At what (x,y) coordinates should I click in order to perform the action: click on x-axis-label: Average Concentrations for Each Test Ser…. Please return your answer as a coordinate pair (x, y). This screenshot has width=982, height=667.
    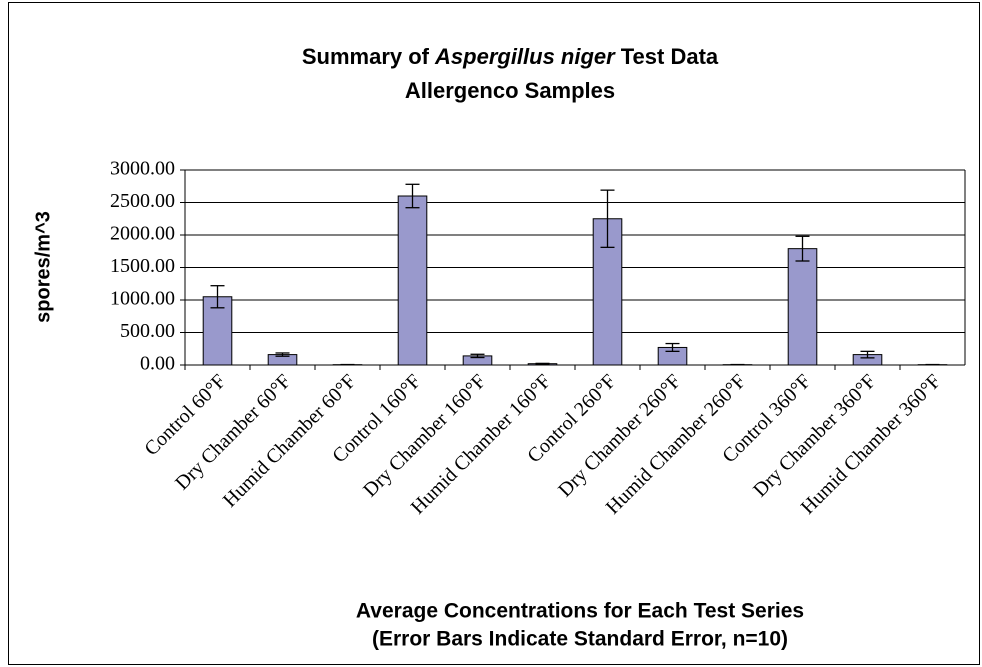
    Looking at the image, I should click on (580, 611).